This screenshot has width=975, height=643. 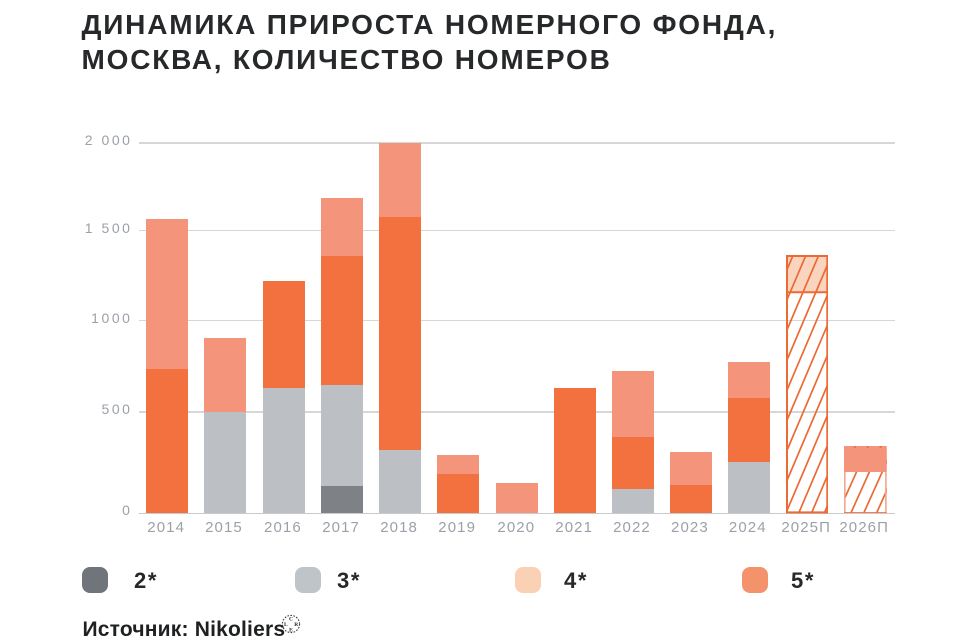 What do you see at coordinates (291, 630) in the screenshot?
I see `svg-text: E` at bounding box center [291, 630].